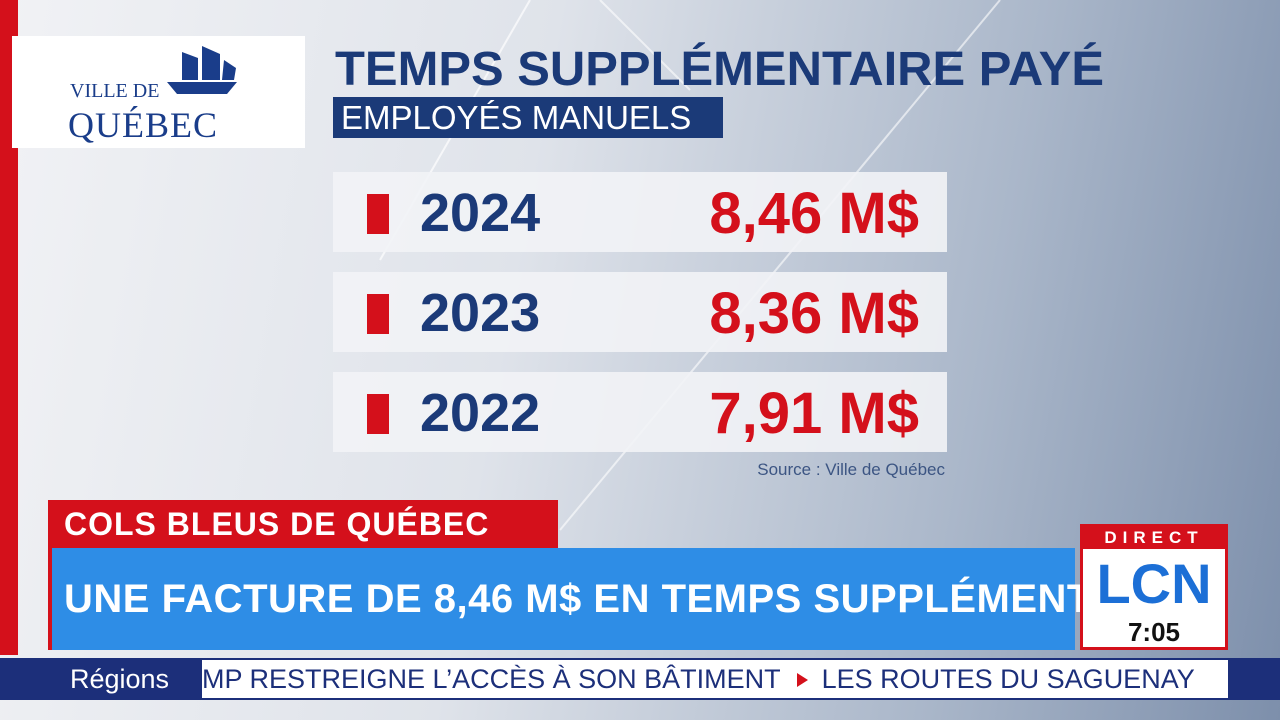 Image resolution: width=1280 pixels, height=720 pixels. Describe the element at coordinates (640, 412) in the screenshot. I see `table-row: 2022 7,91 M$` at that location.